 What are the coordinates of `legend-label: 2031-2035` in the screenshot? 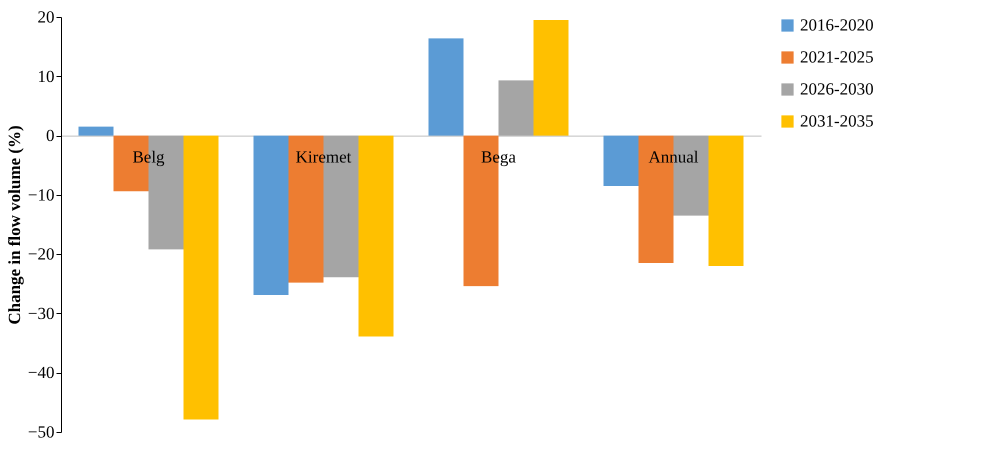 It's located at (837, 121).